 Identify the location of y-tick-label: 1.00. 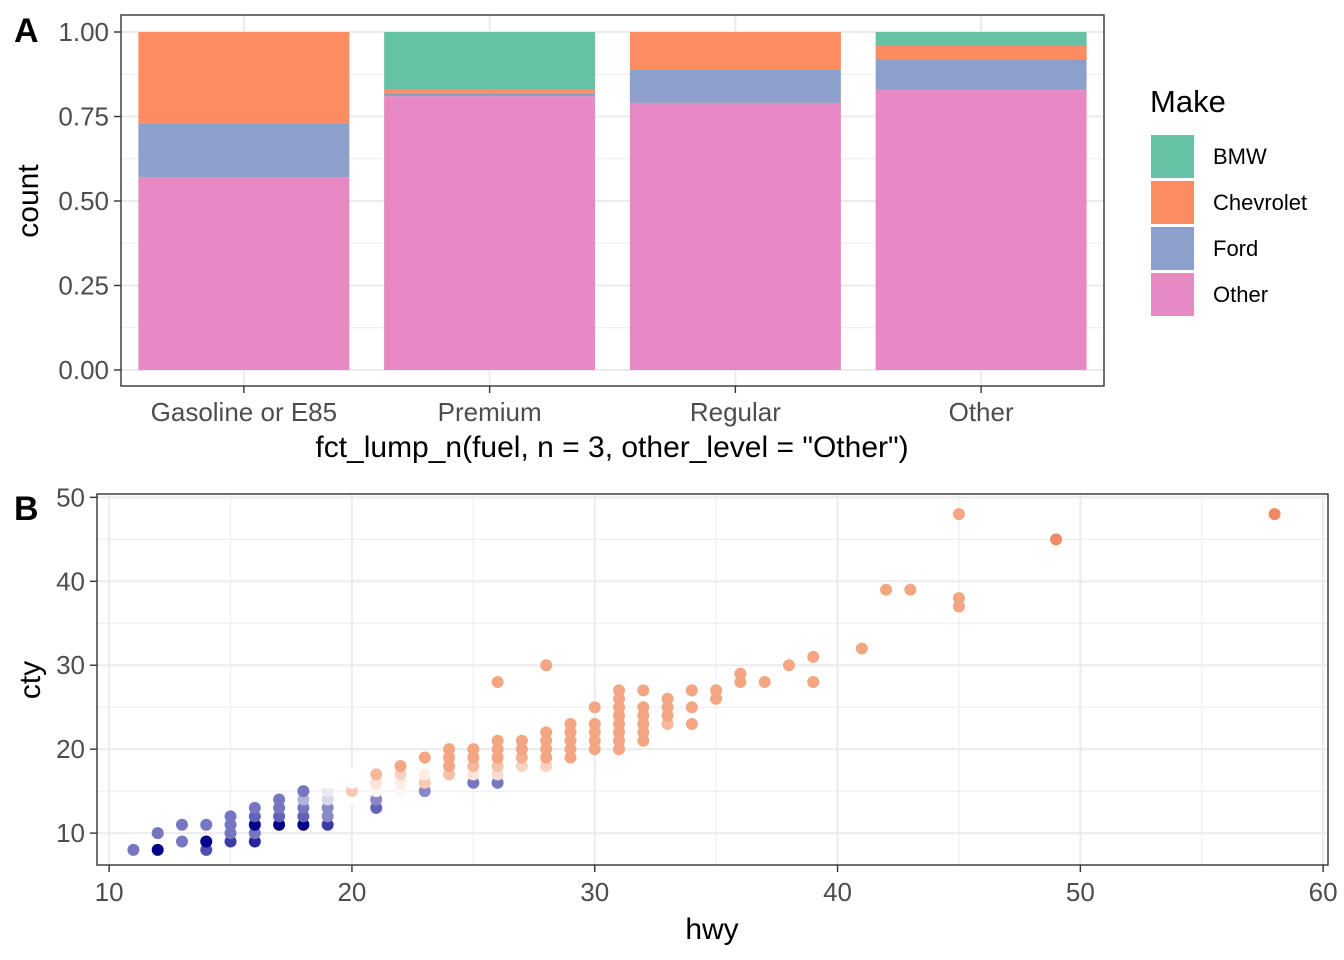
(83, 32).